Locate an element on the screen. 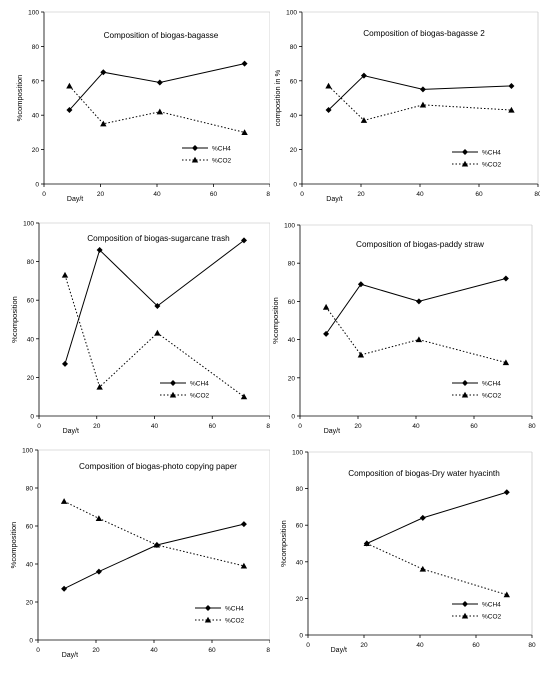 This screenshot has height=673, width=540. chart-title: Composition of biogas-bagasse 2 is located at coordinates (424, 33).